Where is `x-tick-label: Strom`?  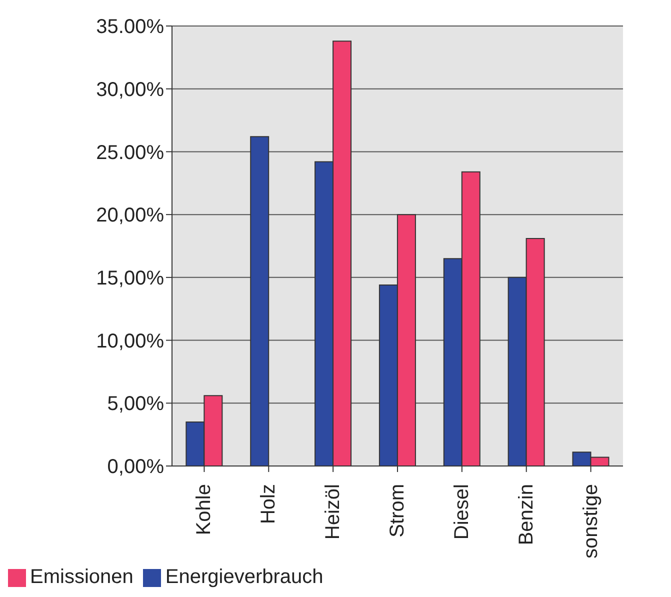
x-tick-label: Strom is located at coordinates (397, 511).